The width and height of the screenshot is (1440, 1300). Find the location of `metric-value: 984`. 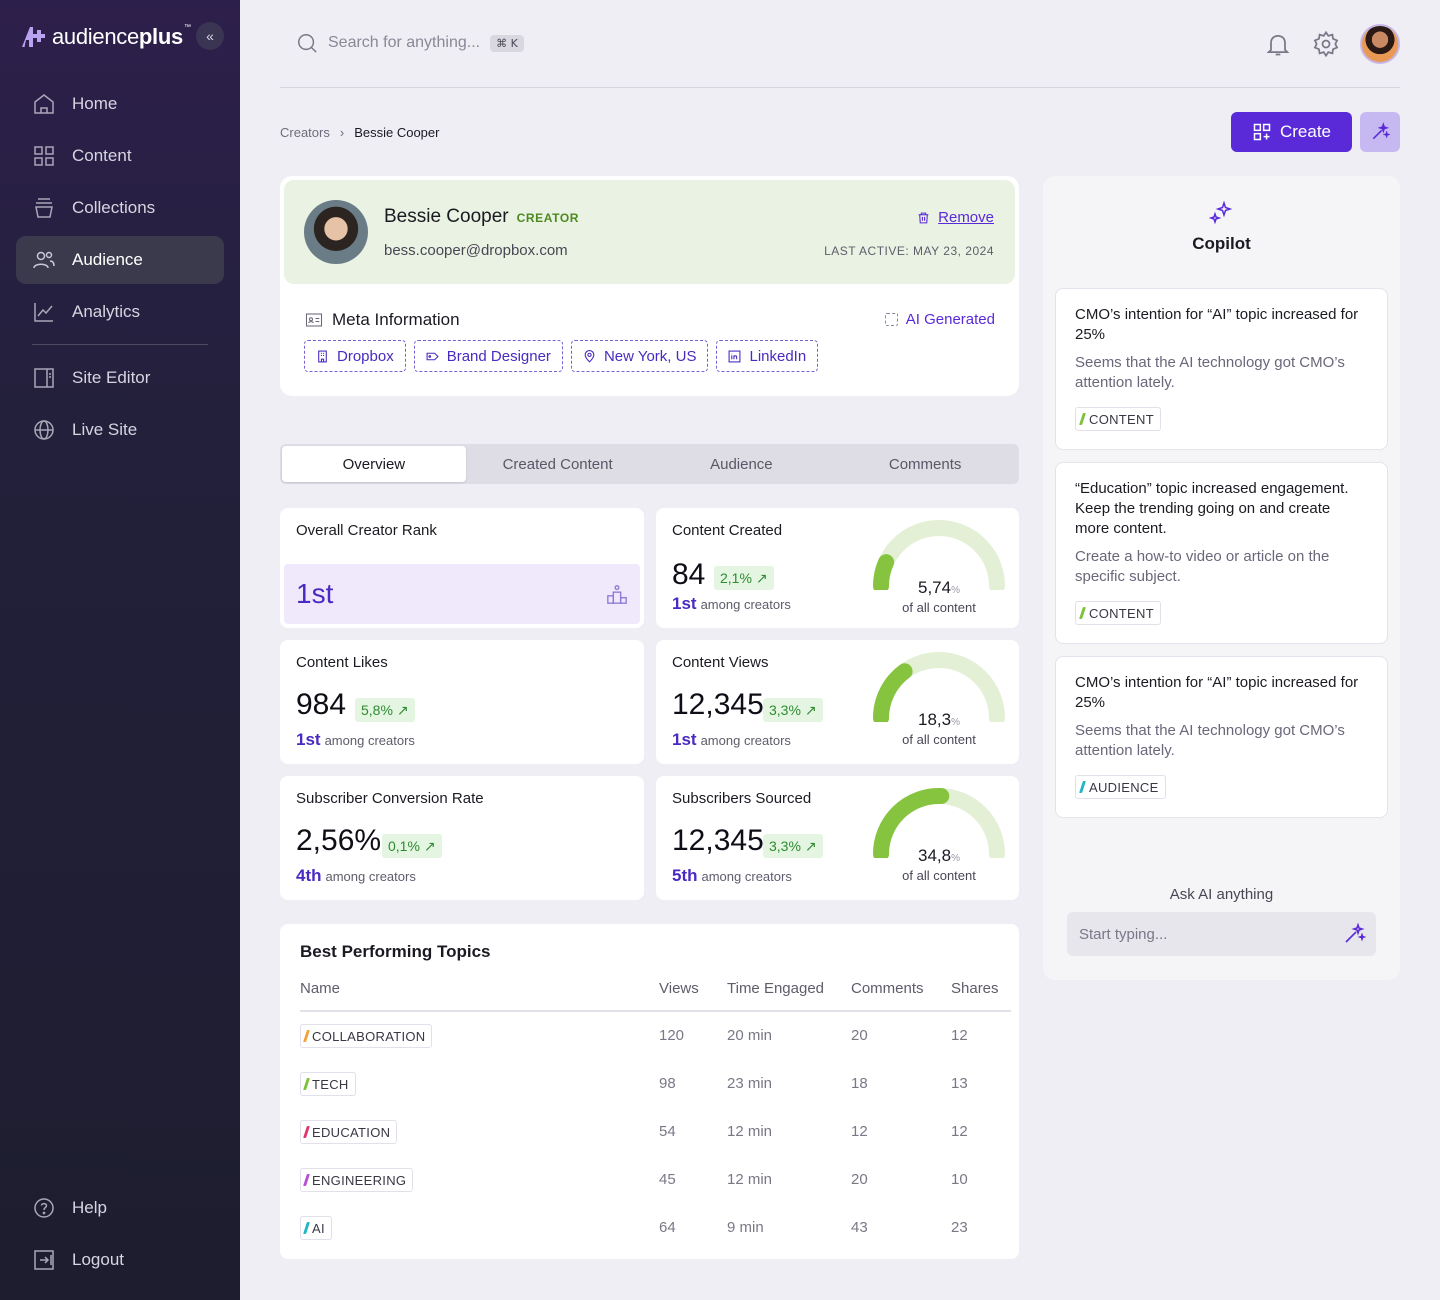

metric-value: 984 is located at coordinates (321, 704).